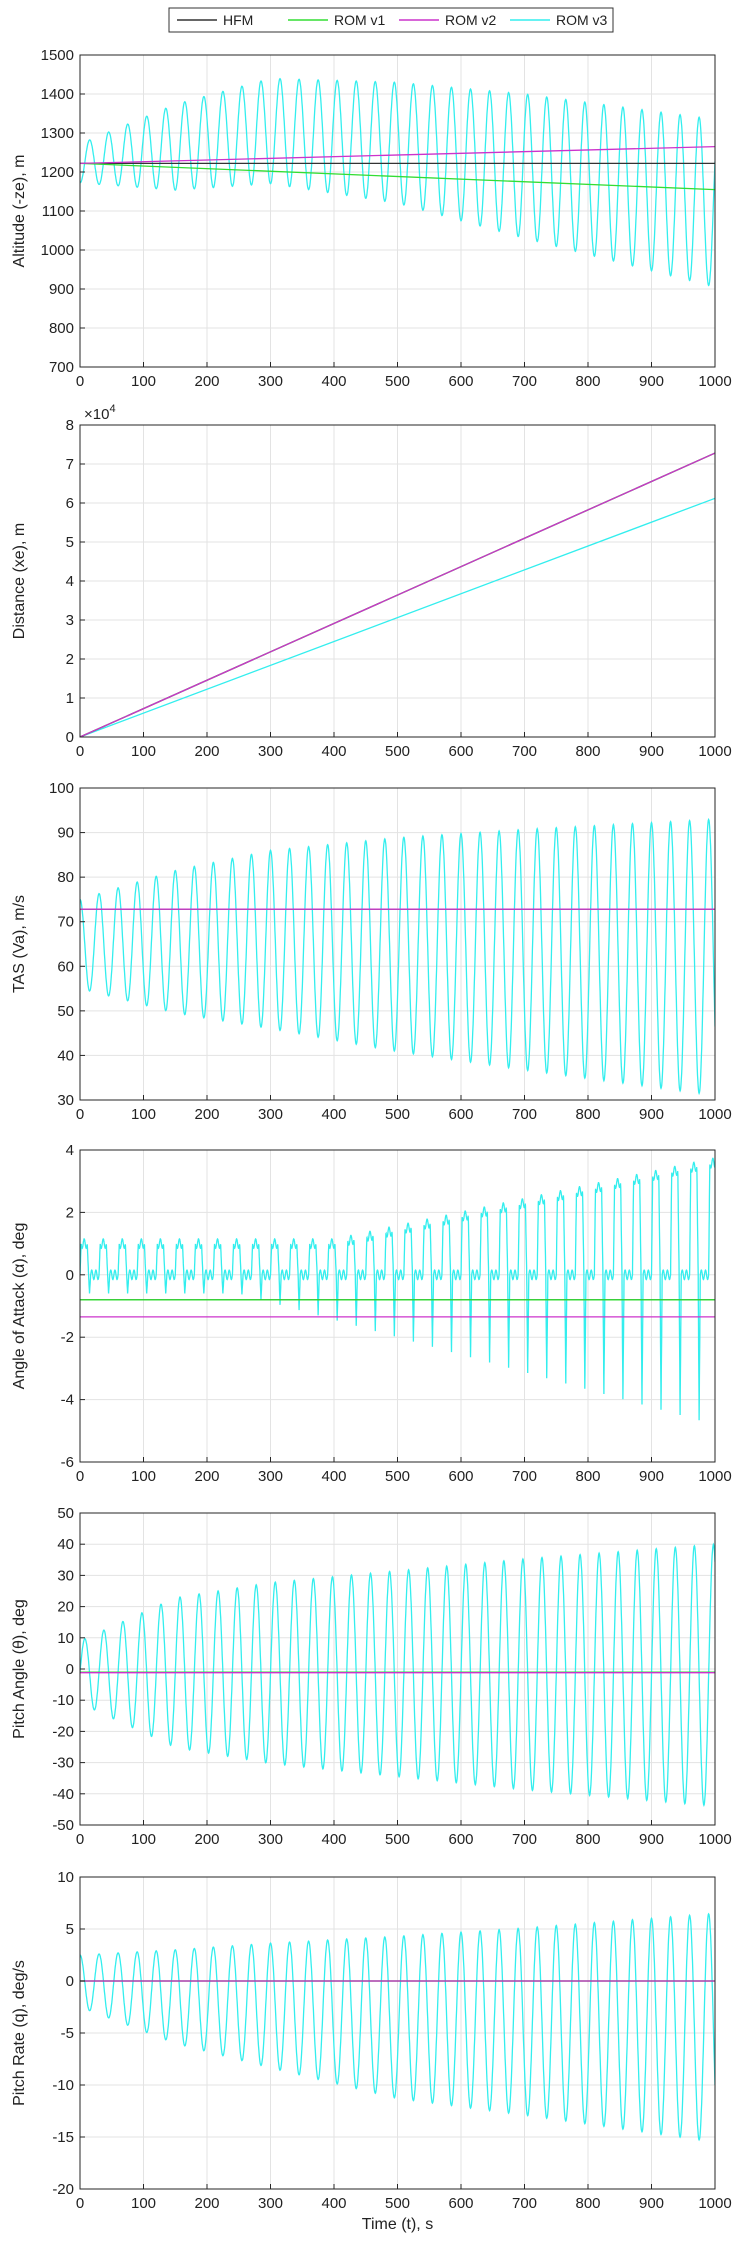 This screenshot has height=2267, width=750. What do you see at coordinates (57, 250) in the screenshot?
I see `y-tick-label: 1000` at bounding box center [57, 250].